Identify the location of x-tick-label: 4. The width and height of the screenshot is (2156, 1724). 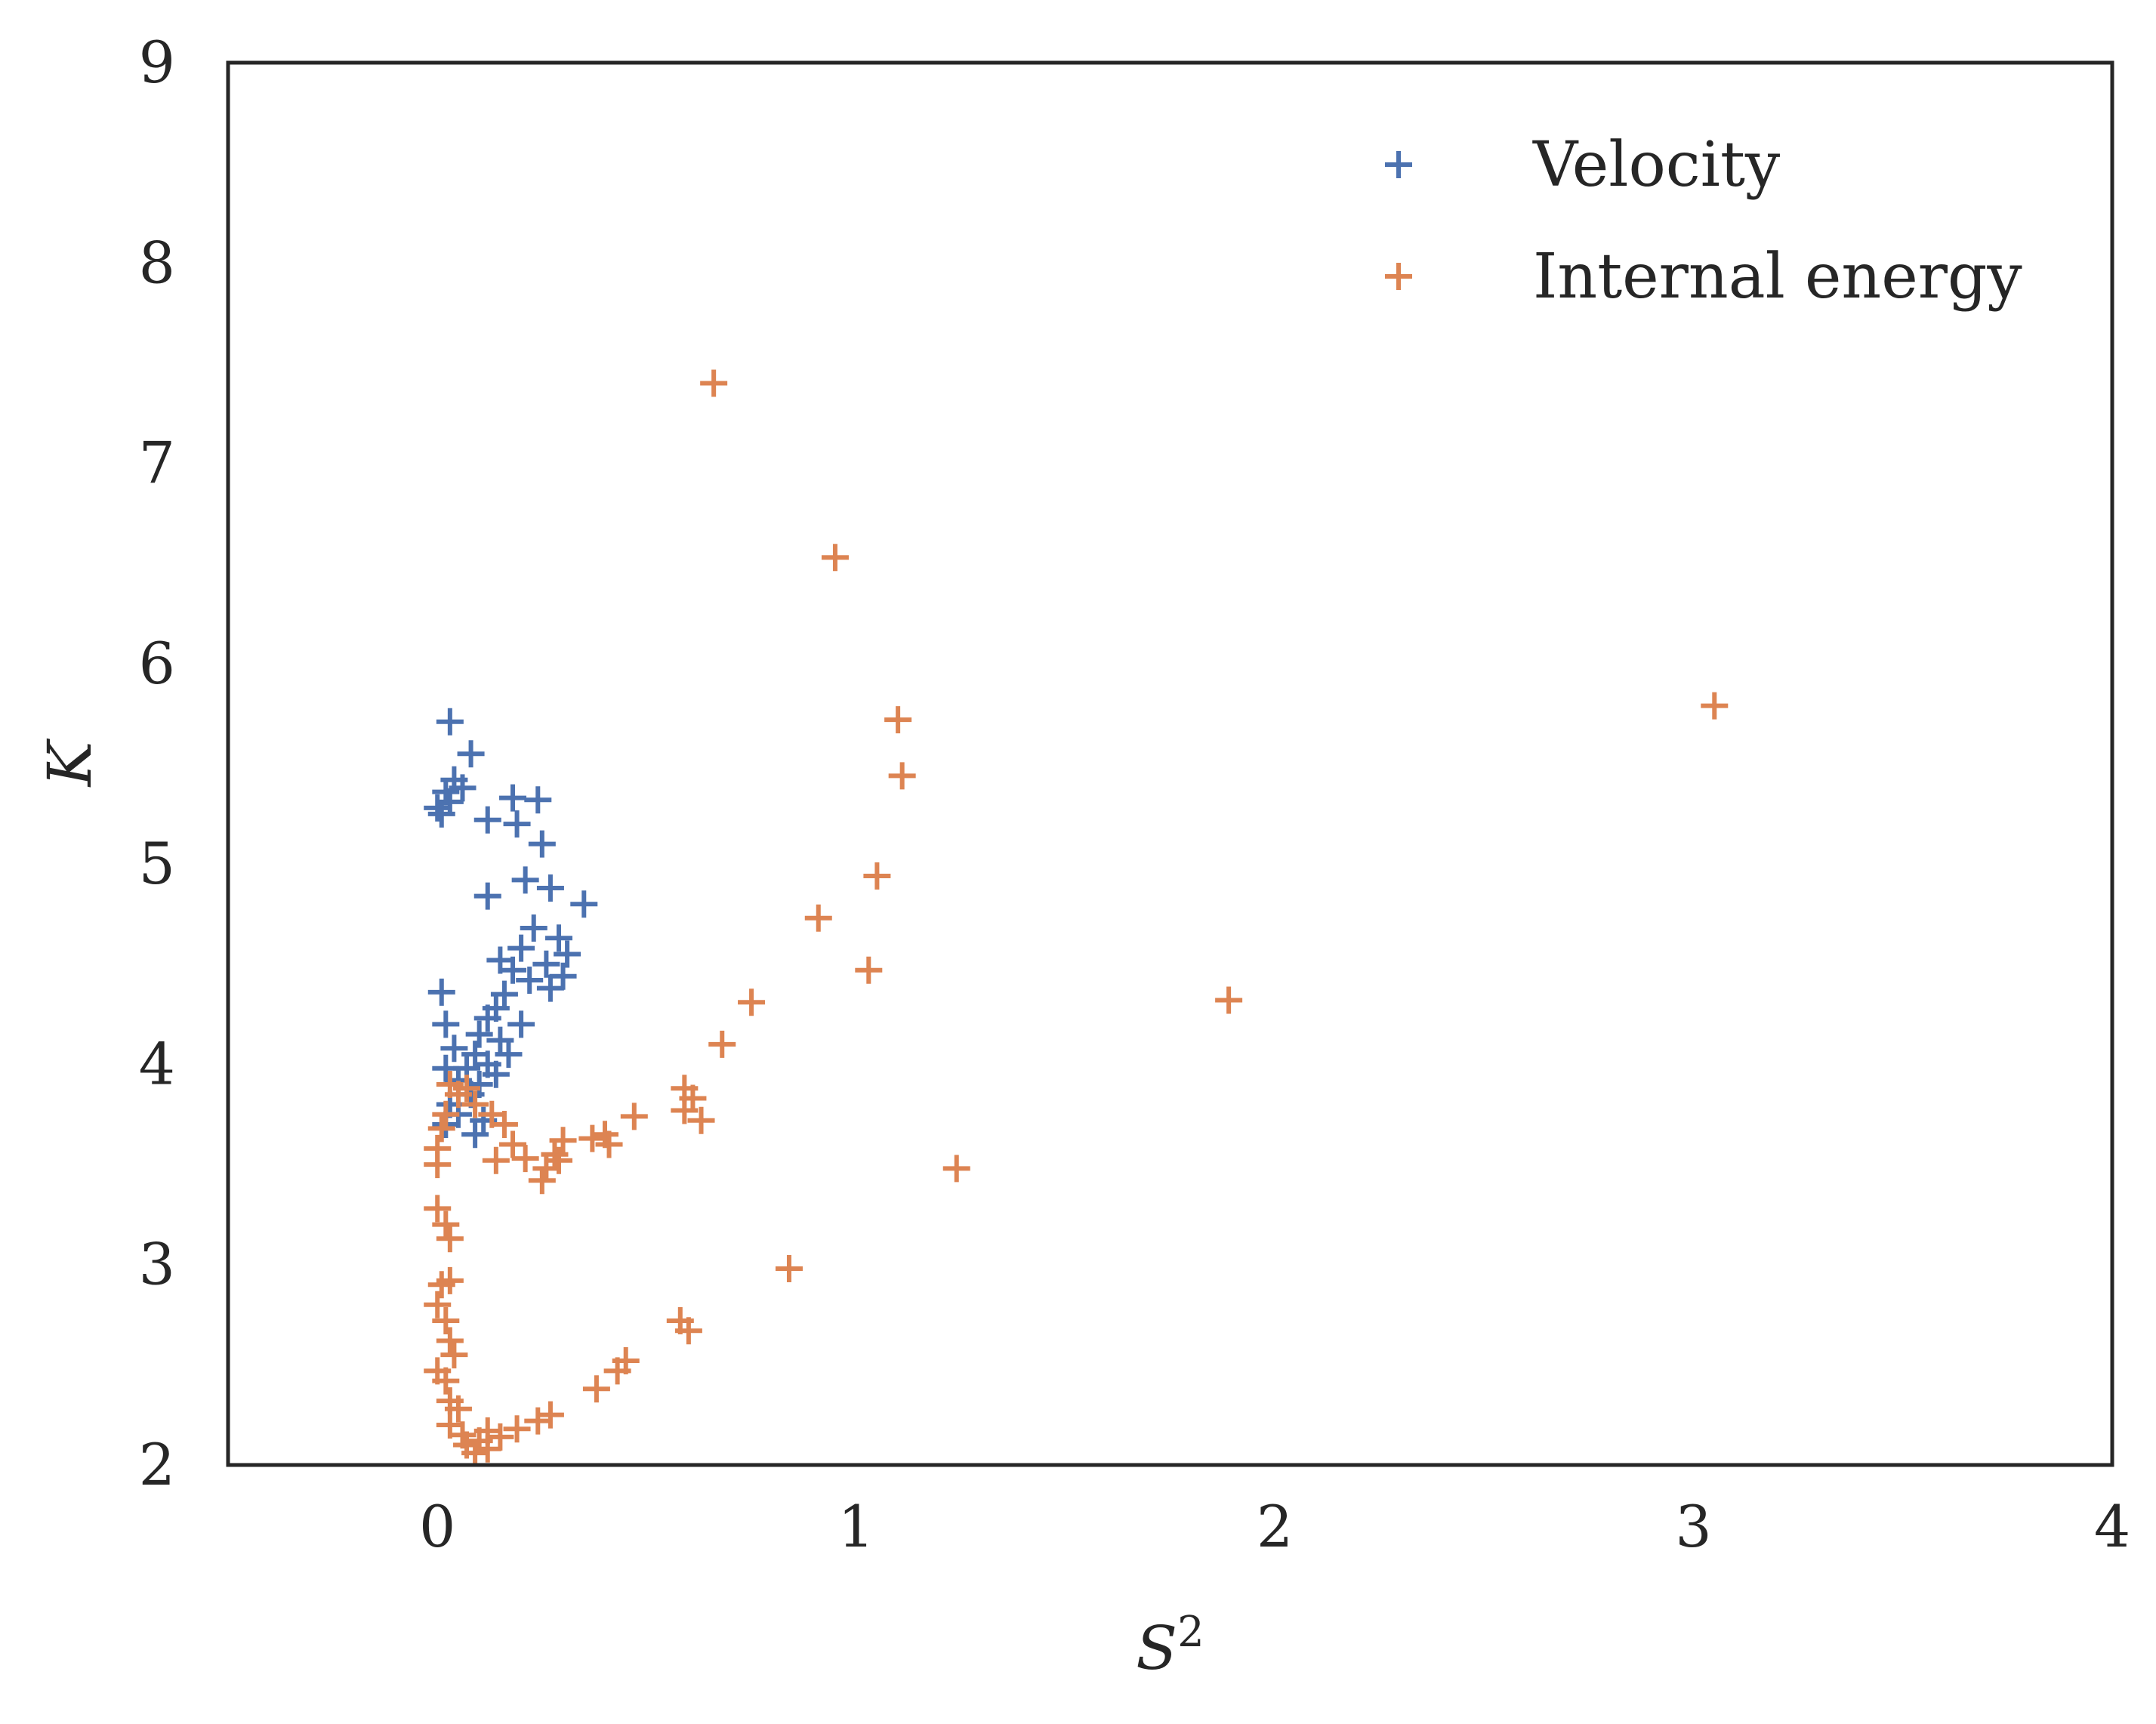
(2112, 1527).